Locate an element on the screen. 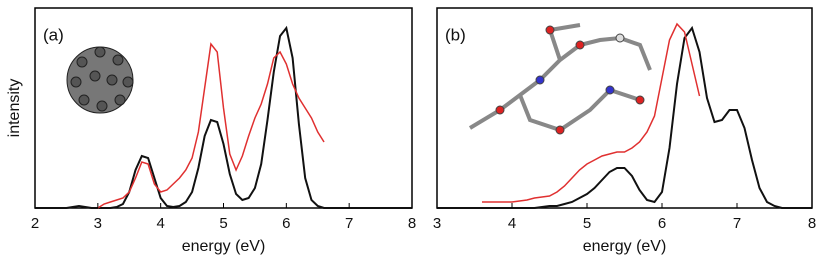 This screenshot has height=268, width=831. c60-molecule is located at coordinates (100, 80).